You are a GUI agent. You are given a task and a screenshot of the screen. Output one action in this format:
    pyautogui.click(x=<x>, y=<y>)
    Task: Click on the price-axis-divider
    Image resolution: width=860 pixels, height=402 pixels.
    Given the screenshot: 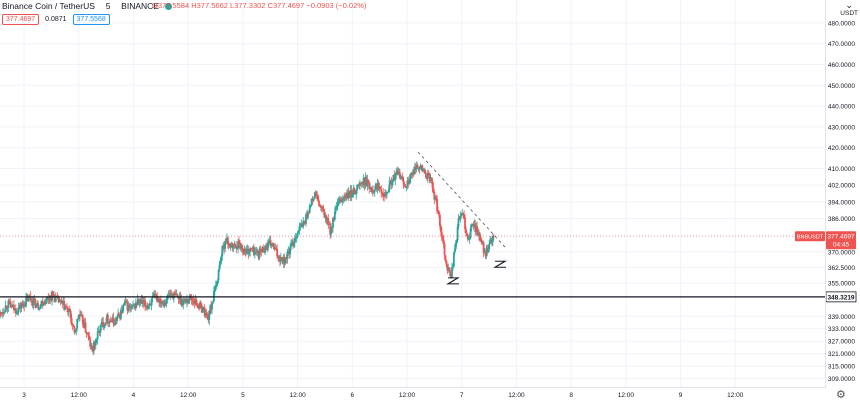 What is the action you would take?
    pyautogui.click(x=825, y=194)
    